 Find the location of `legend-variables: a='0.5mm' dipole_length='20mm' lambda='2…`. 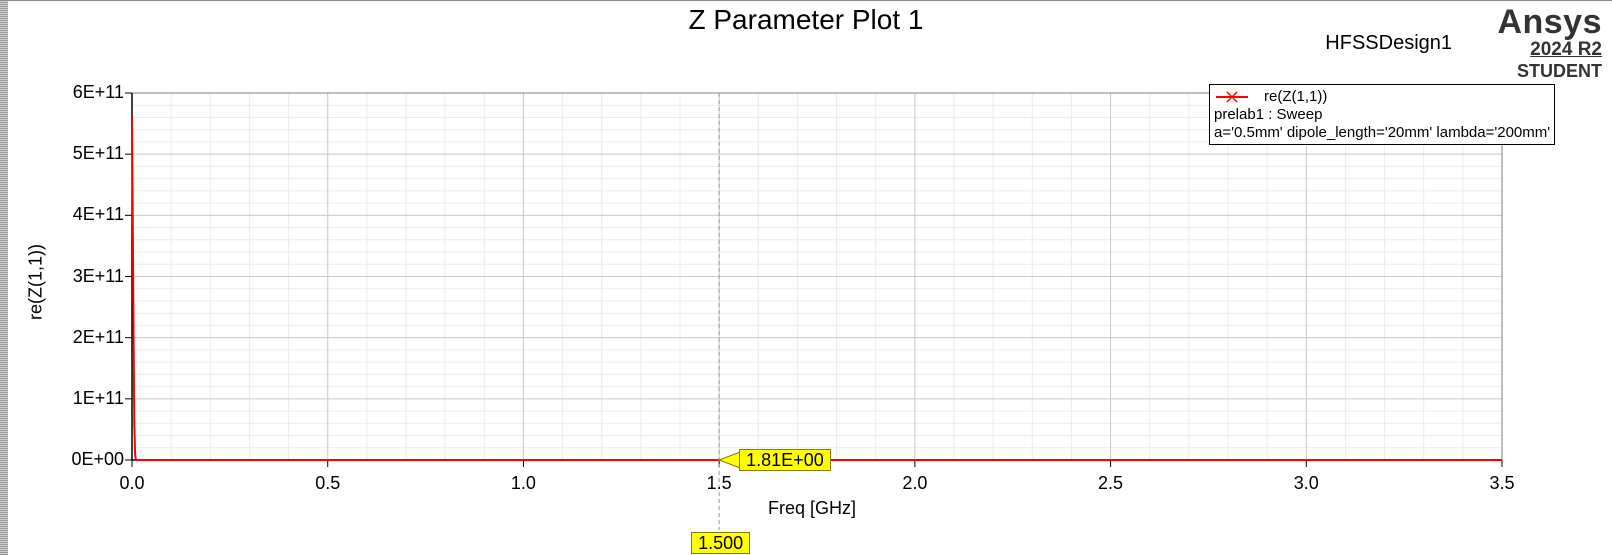

legend-variables: a='0.5mm' dipole_length='20mm' lambda='2… is located at coordinates (1382, 132).